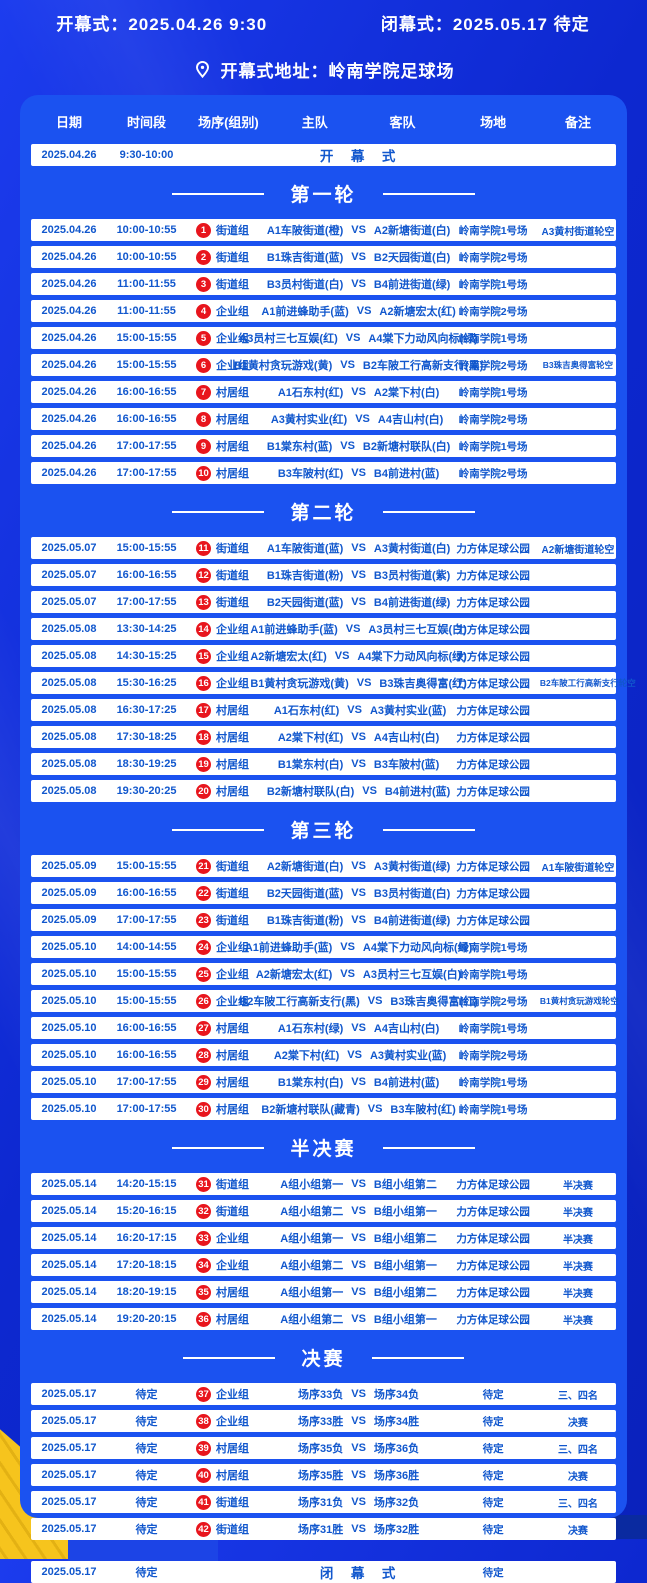 Image resolution: width=647 pixels, height=1583 pixels. I want to click on match-number-badge: 1, so click(203, 230).